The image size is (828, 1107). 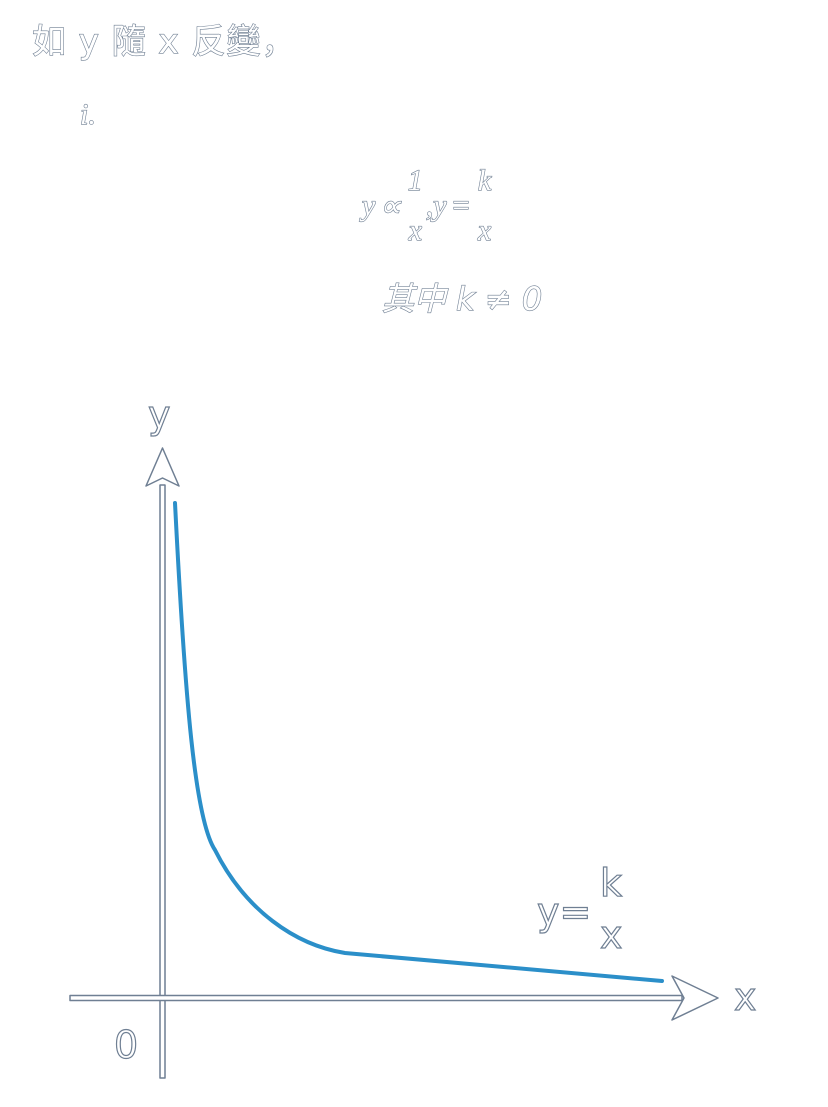 What do you see at coordinates (126, 1045) in the screenshot?
I see `origin-label: 0` at bounding box center [126, 1045].